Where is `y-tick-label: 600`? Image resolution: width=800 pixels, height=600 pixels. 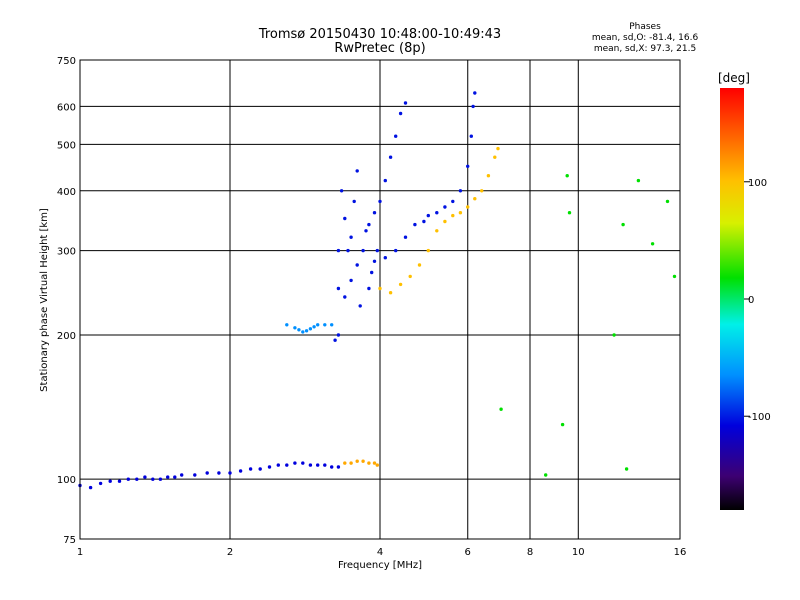
y-tick-label: 600 is located at coordinates (66, 107).